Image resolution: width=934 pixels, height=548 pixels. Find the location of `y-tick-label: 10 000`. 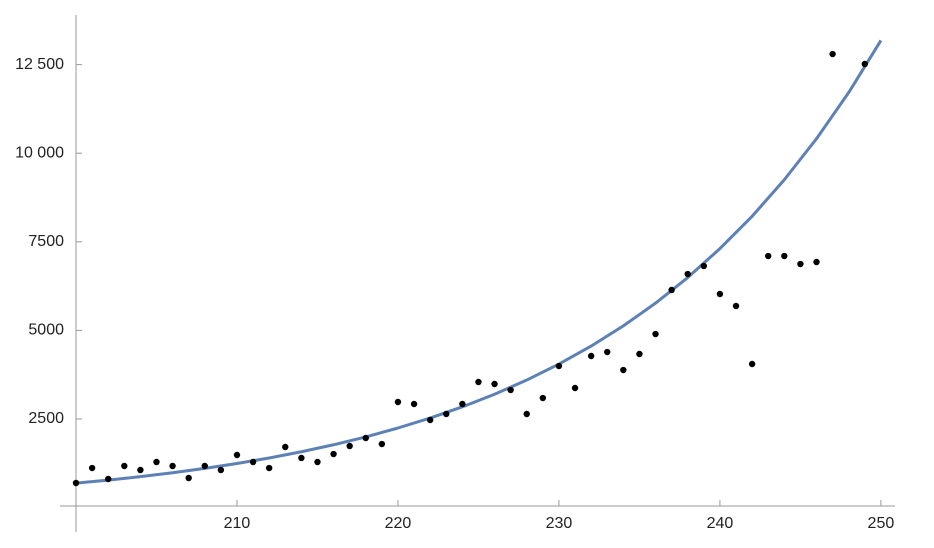

y-tick-label: 10 000 is located at coordinates (39, 152).